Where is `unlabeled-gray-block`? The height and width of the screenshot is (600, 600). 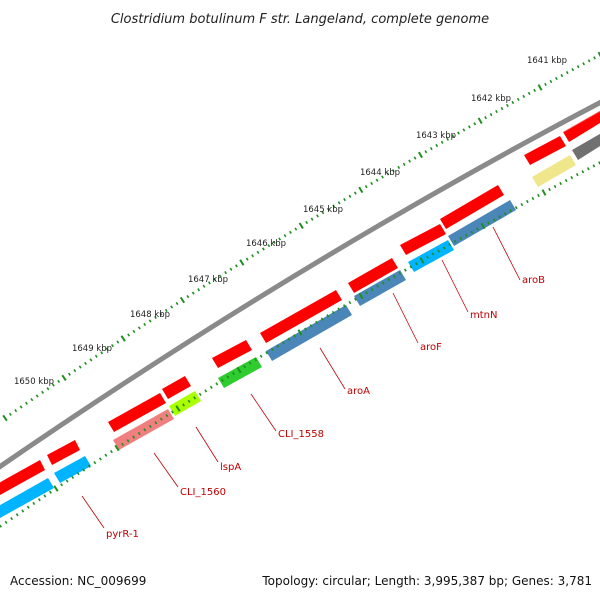
unlabeled-gray-block is located at coordinates (586, 145).